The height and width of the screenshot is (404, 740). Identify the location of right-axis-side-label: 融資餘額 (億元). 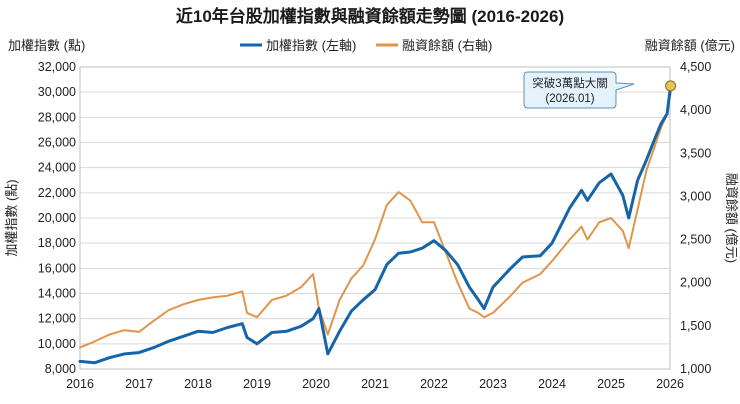
(731, 218).